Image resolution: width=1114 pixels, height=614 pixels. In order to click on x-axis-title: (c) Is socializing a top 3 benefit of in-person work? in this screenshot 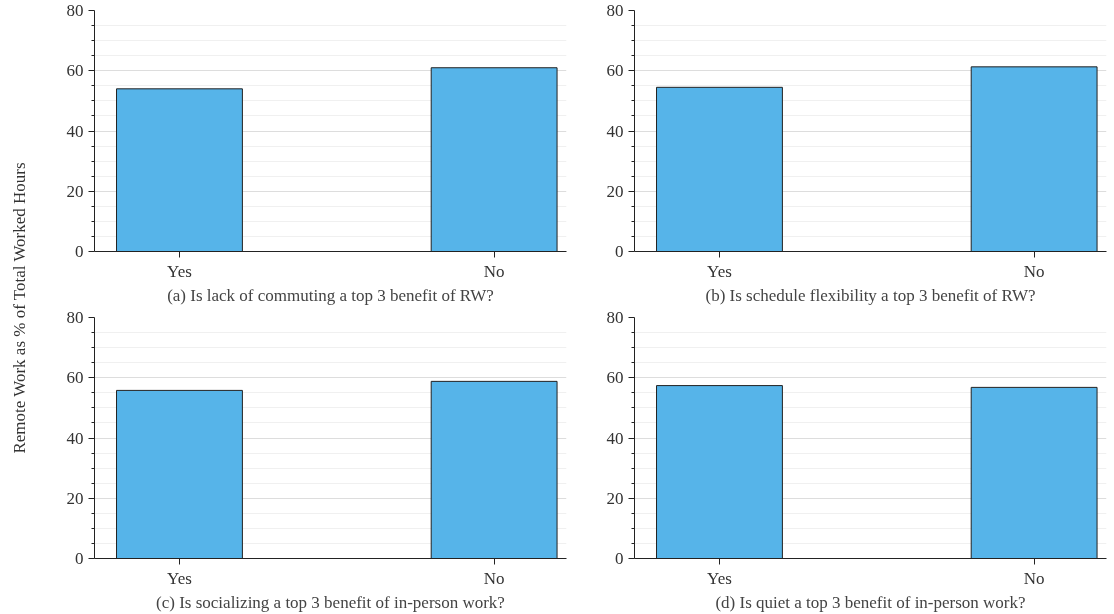, I will do `click(330, 602)`.